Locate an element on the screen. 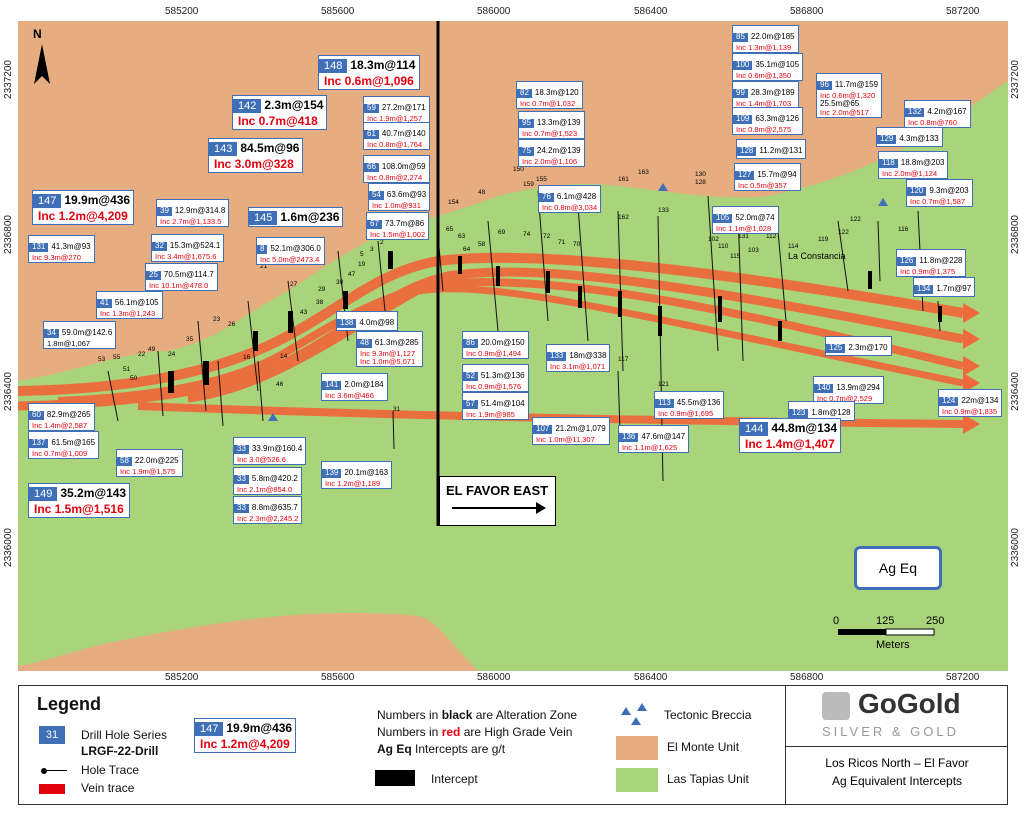 The width and height of the screenshot is (1024, 819). hole-number: 130 is located at coordinates (700, 174).